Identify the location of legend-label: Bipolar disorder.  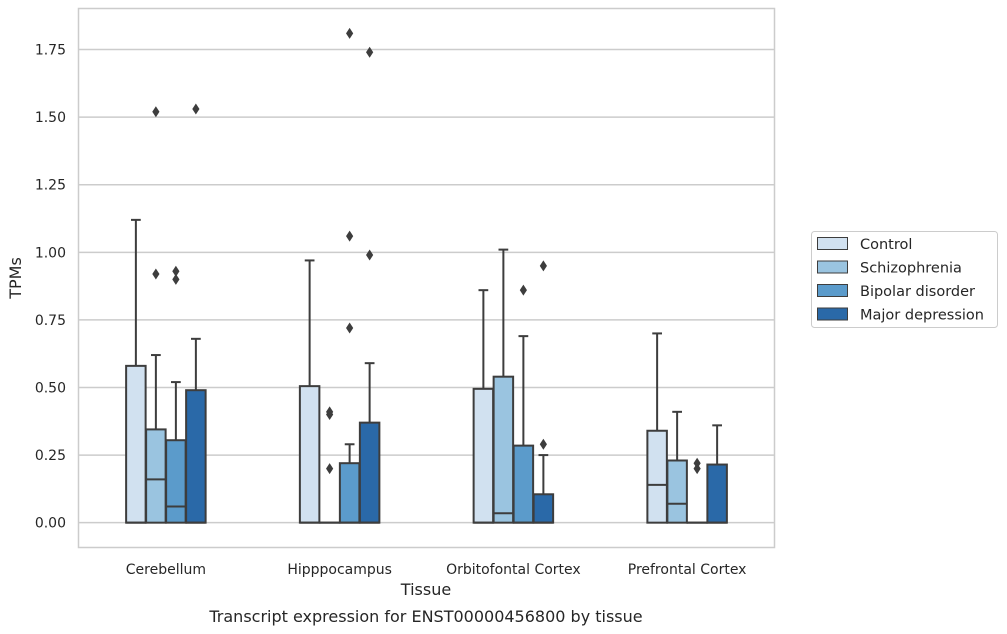
(917, 292).